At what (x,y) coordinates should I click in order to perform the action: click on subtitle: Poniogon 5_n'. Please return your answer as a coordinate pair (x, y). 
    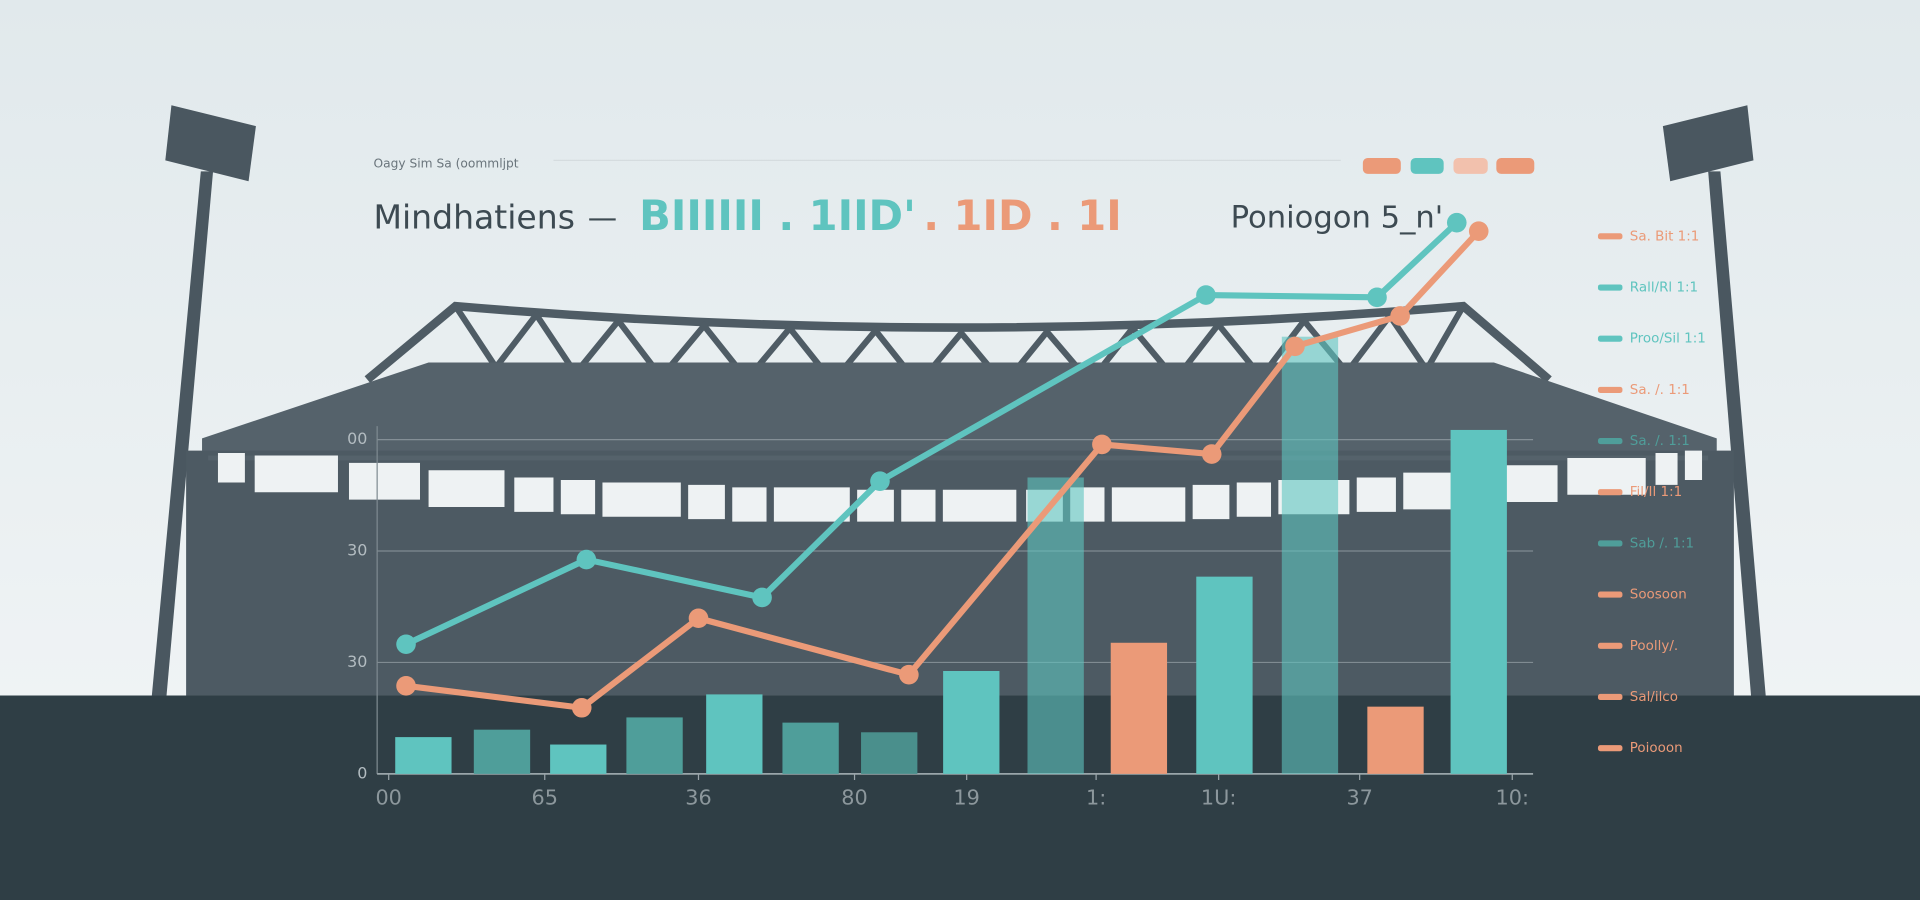
    Looking at the image, I should click on (1337, 218).